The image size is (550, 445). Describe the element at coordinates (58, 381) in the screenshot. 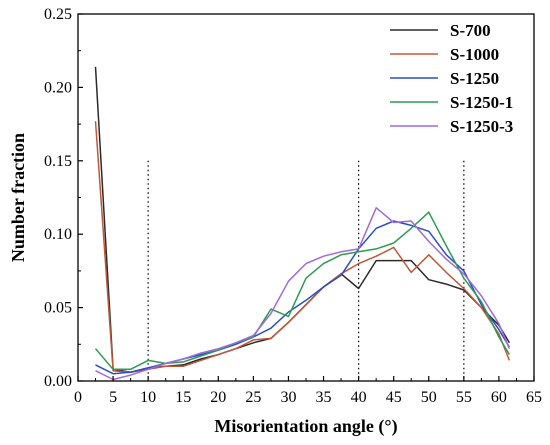

I see `y-tick-label: 0.00` at that location.